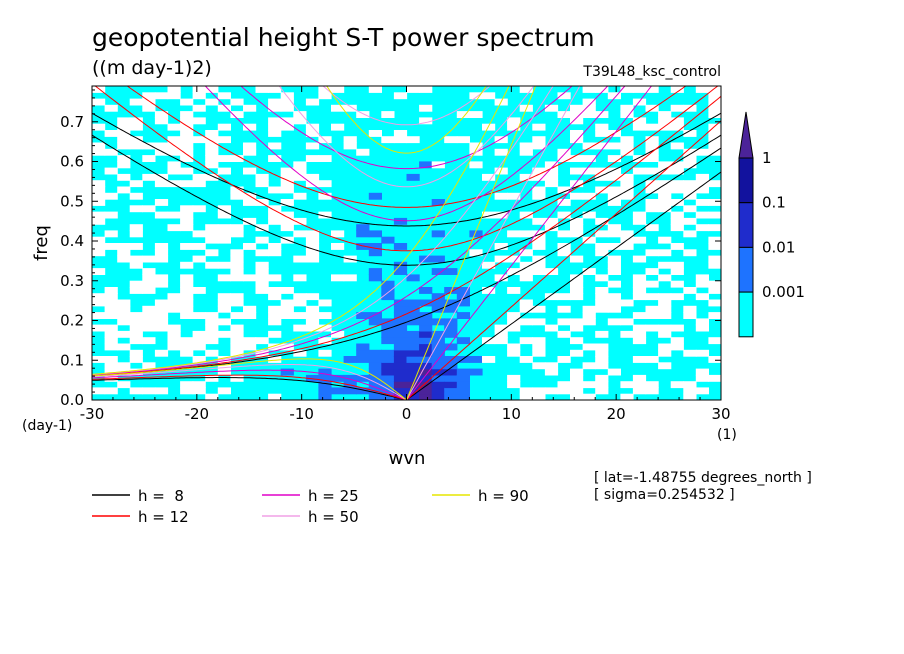 The image size is (904, 654). What do you see at coordinates (72, 400) in the screenshot?
I see `y-tick-label: 0.0` at bounding box center [72, 400].